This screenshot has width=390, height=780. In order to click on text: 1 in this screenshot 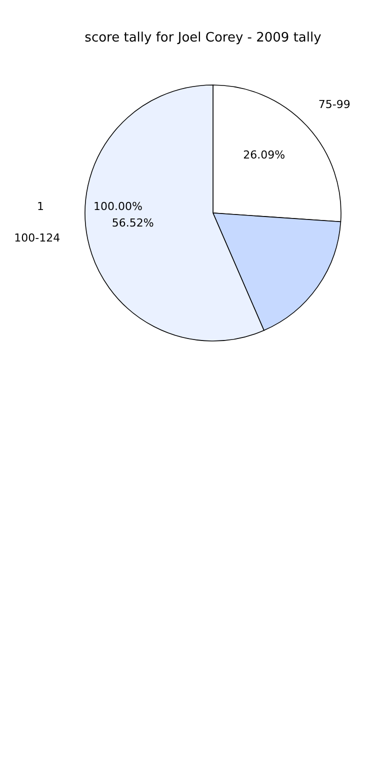, I will do `click(40, 207)`.